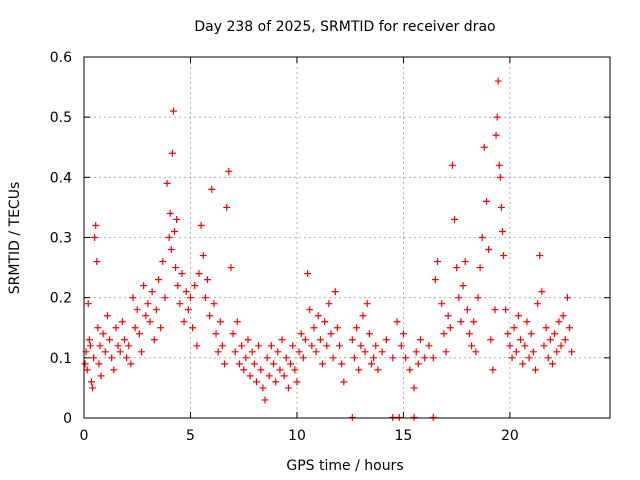 Image resolution: width=640 pixels, height=480 pixels. Describe the element at coordinates (297, 436) in the screenshot. I see `x-tick-label: 10` at that location.